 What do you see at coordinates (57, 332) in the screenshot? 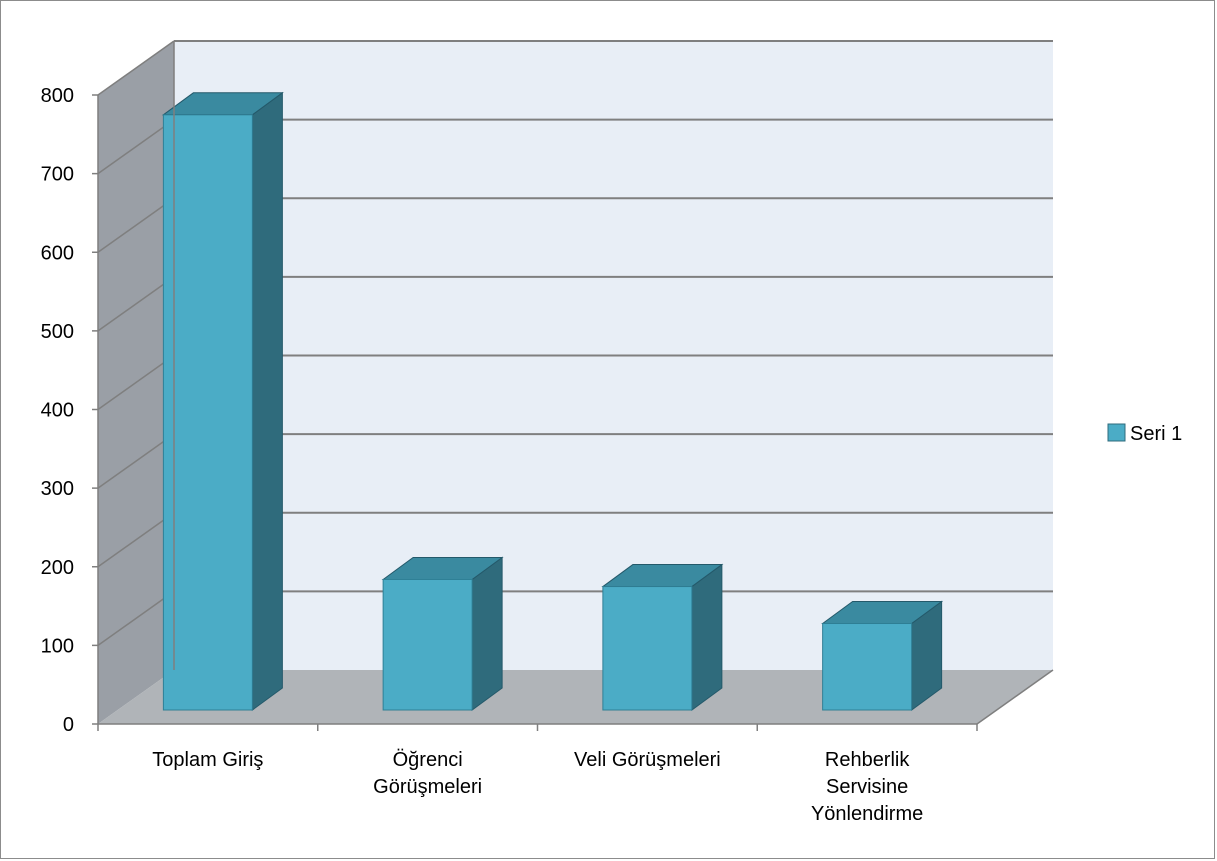
I see `y-tick-label: 500` at bounding box center [57, 332].